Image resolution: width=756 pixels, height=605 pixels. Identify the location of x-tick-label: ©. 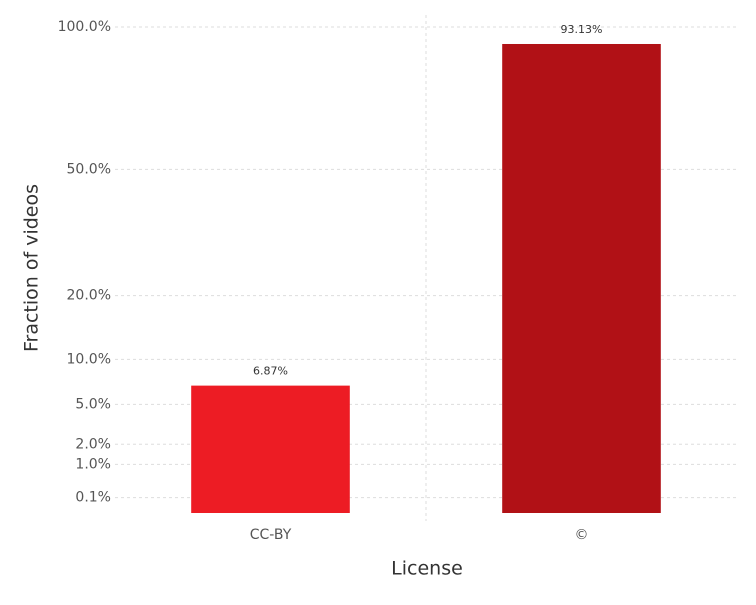
(582, 535).